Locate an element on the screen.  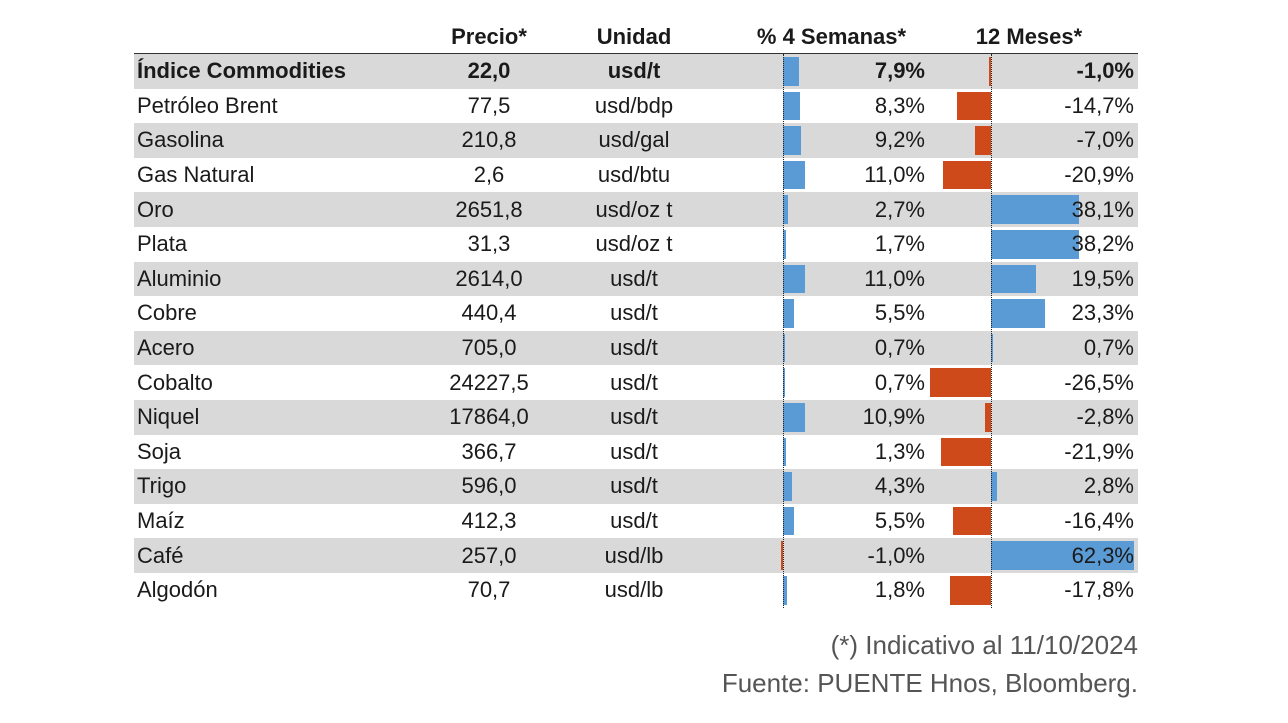
commodity-name: Plata is located at coordinates (162, 244).